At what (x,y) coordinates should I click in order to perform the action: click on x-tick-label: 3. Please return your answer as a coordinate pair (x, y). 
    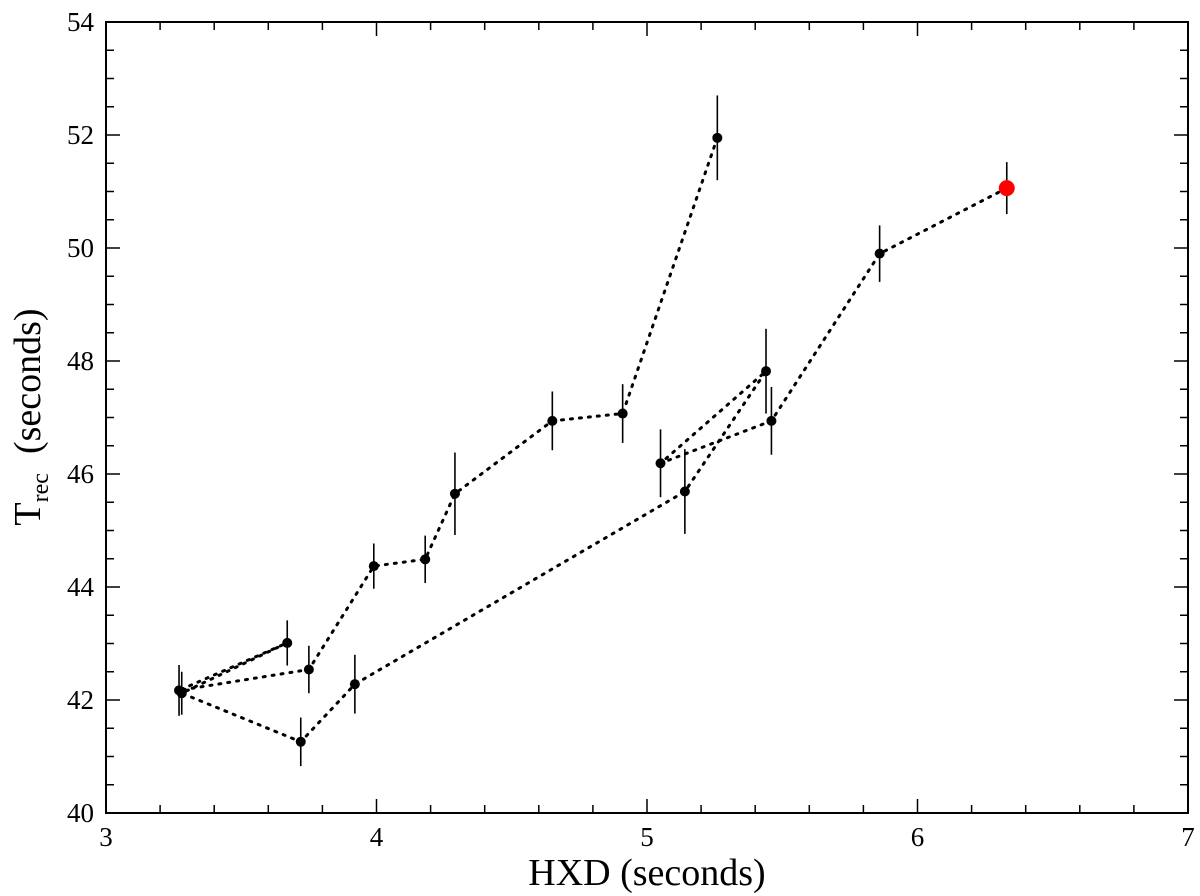
    Looking at the image, I should click on (106, 837).